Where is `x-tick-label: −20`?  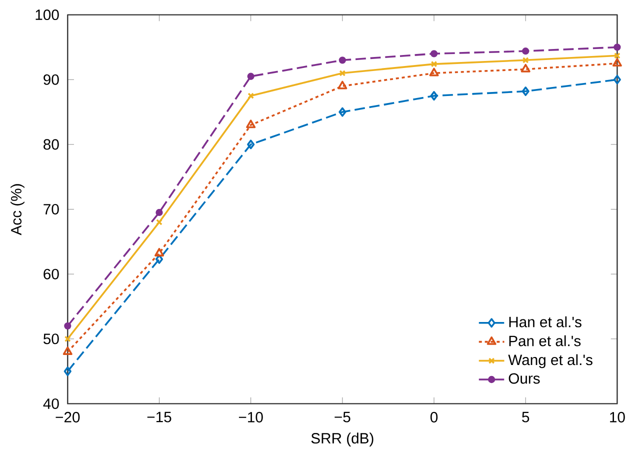 x-tick-label: −20 is located at coordinates (68, 417).